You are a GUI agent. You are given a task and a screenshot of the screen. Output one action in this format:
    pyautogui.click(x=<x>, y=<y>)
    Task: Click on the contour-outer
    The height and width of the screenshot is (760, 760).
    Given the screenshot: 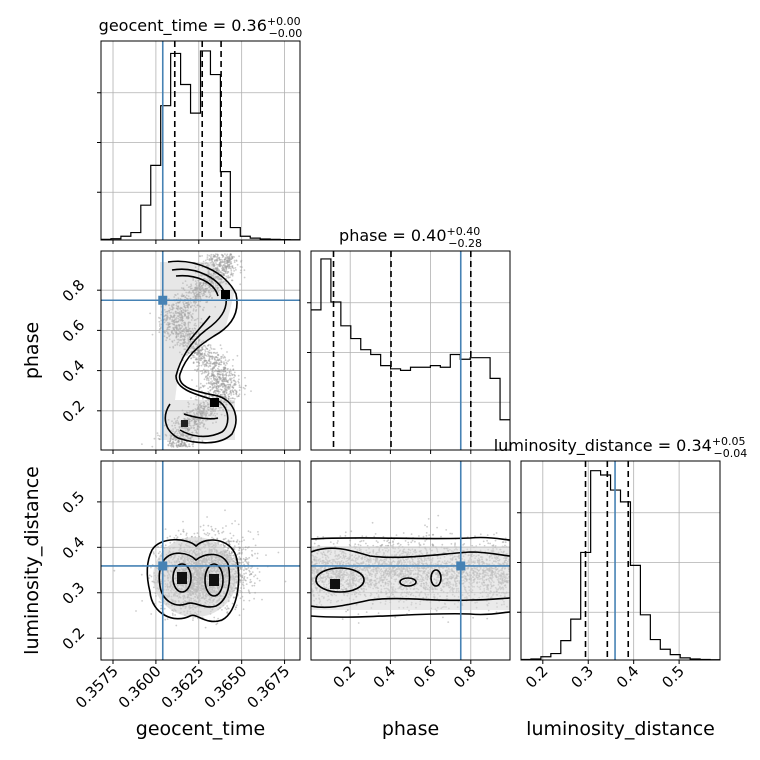 What is the action you would take?
    pyautogui.click(x=201, y=352)
    